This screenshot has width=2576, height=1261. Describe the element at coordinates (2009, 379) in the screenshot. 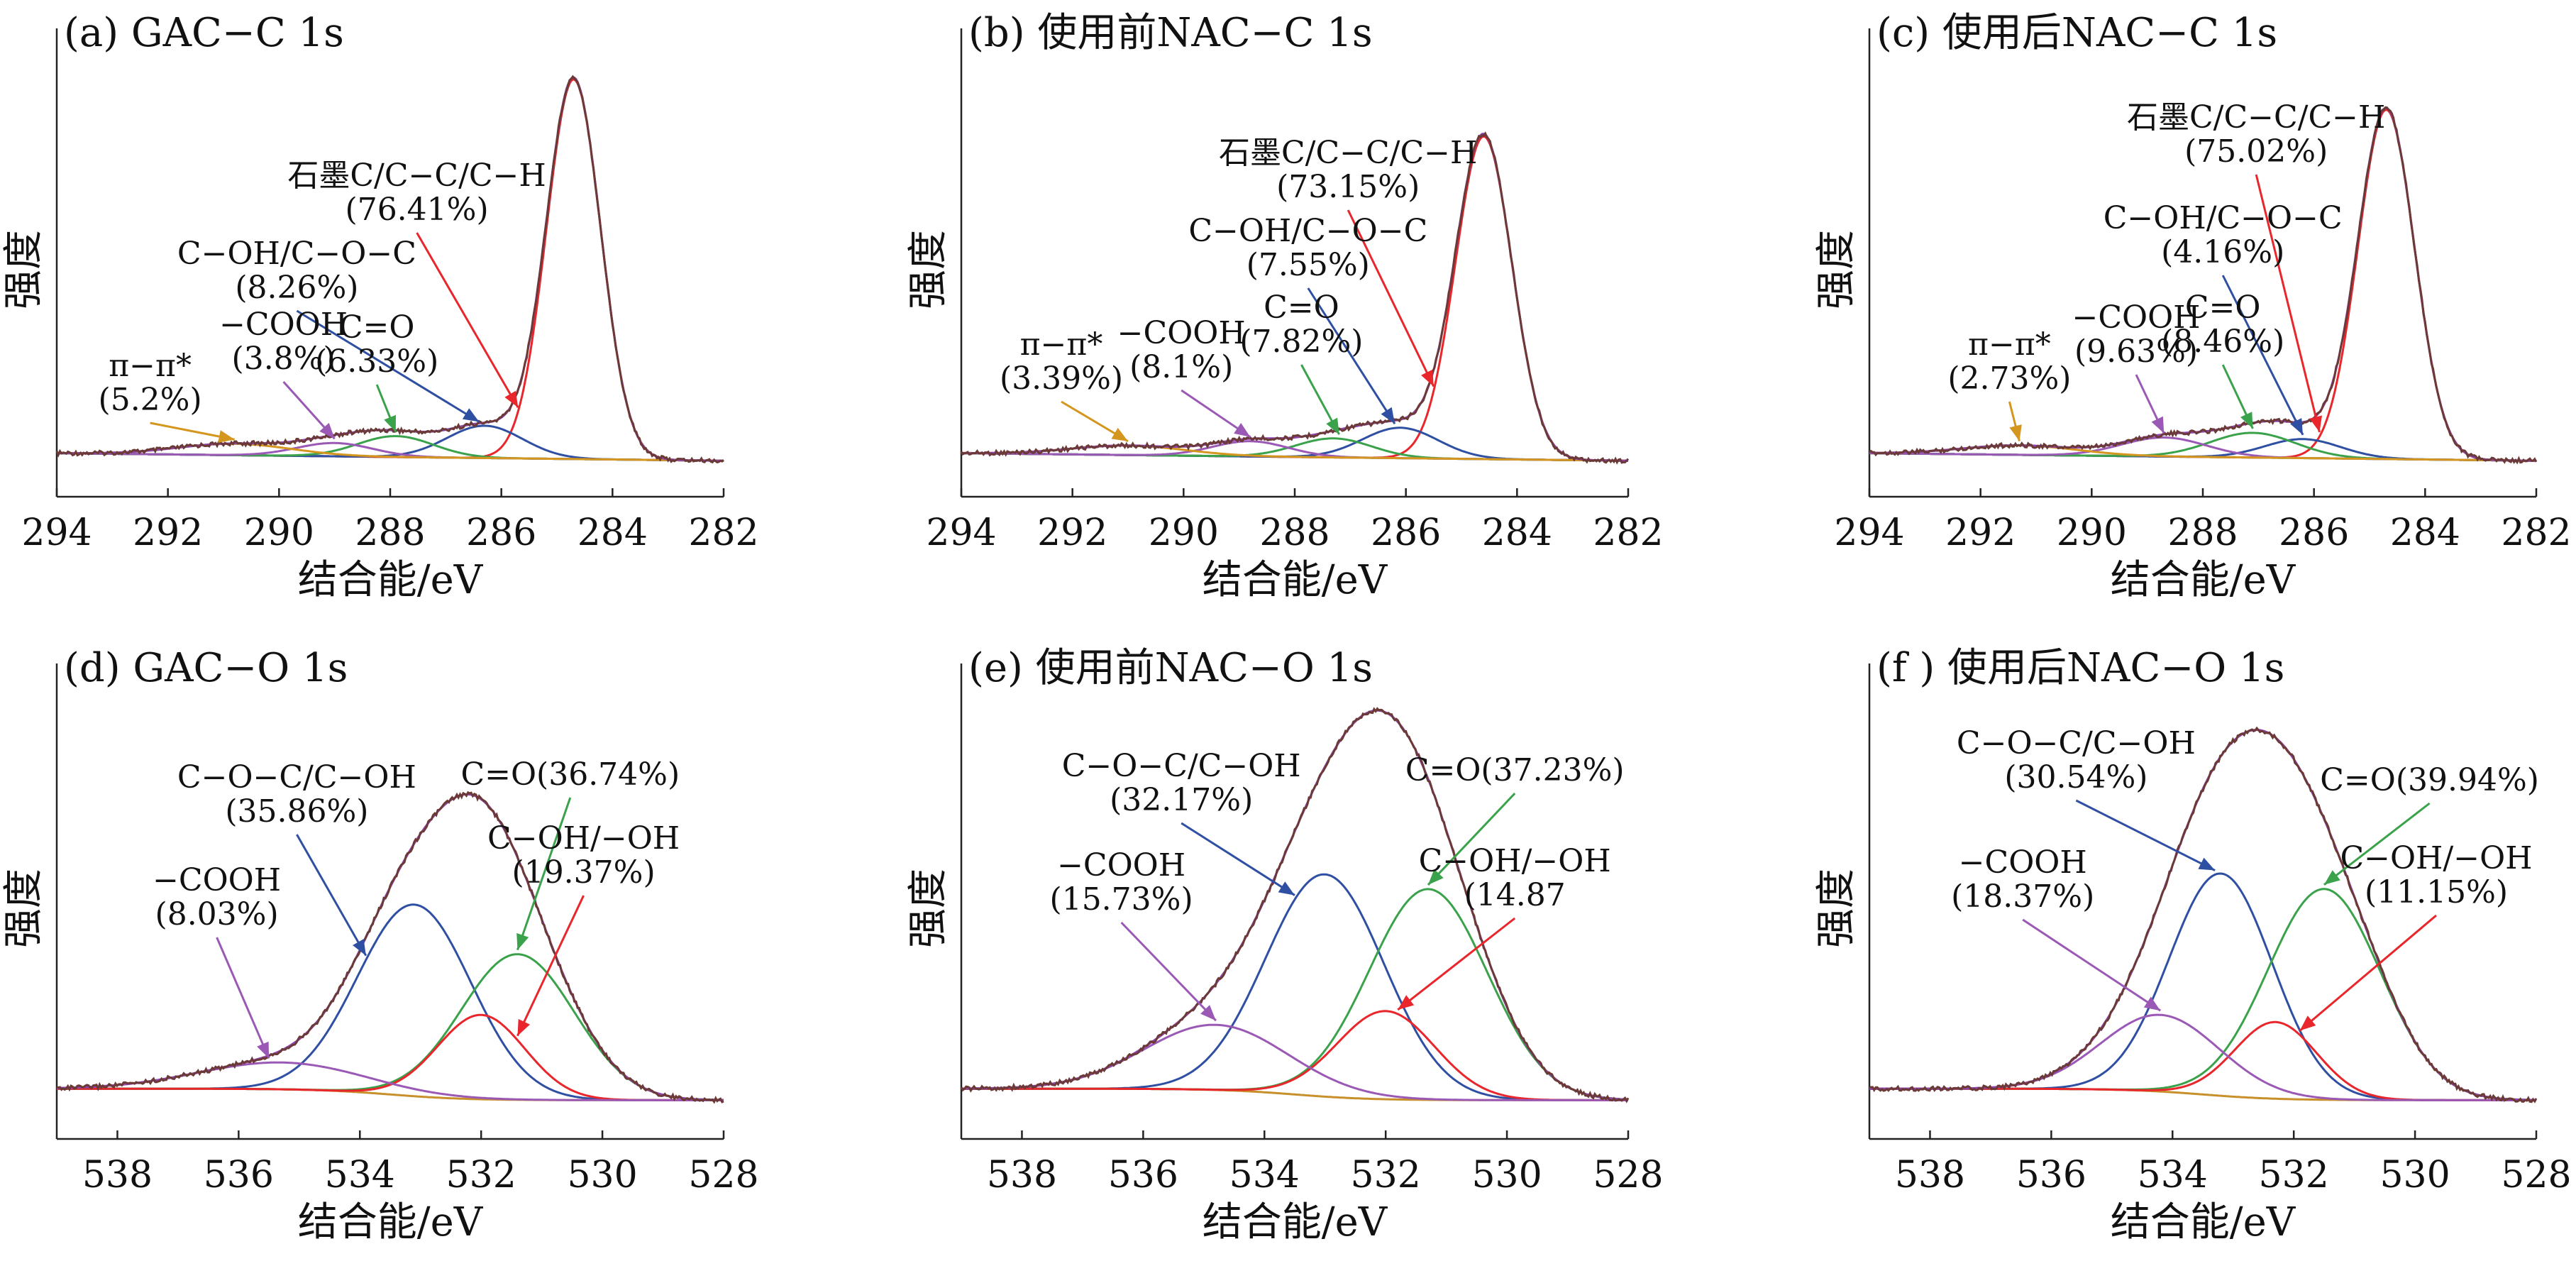

I see `annotation-label: (2.73%)` at that location.